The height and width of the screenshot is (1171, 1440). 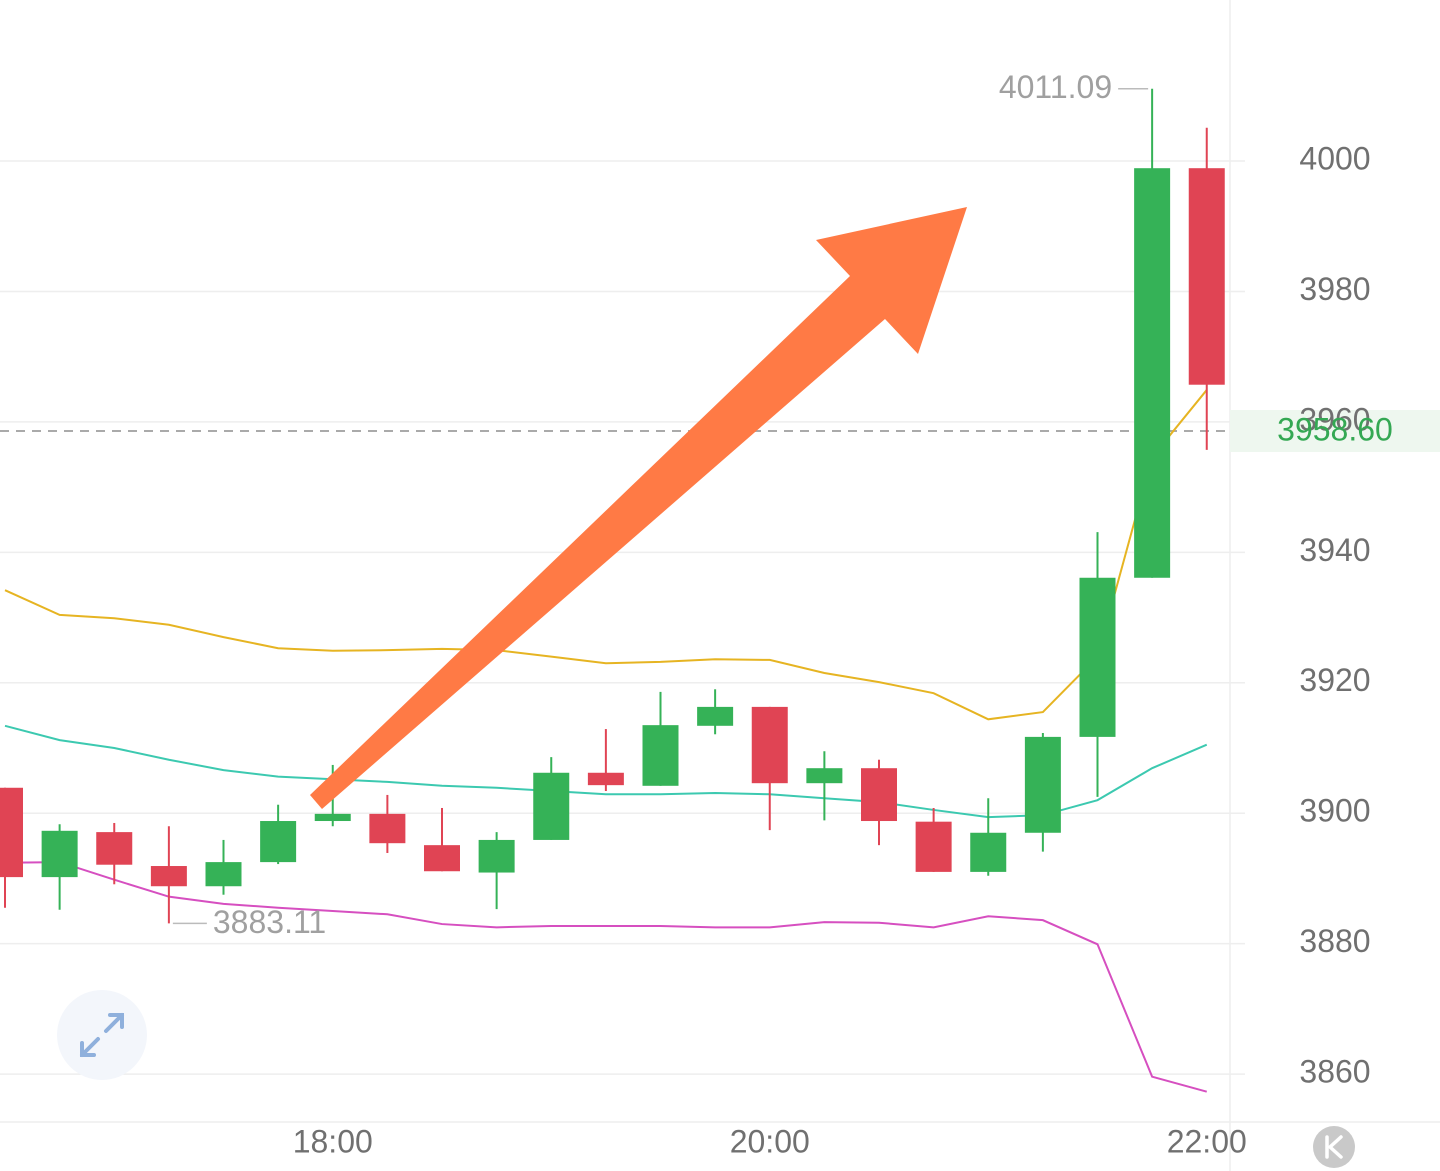 I want to click on last-price-label: 3958.60, so click(x=1335, y=429).